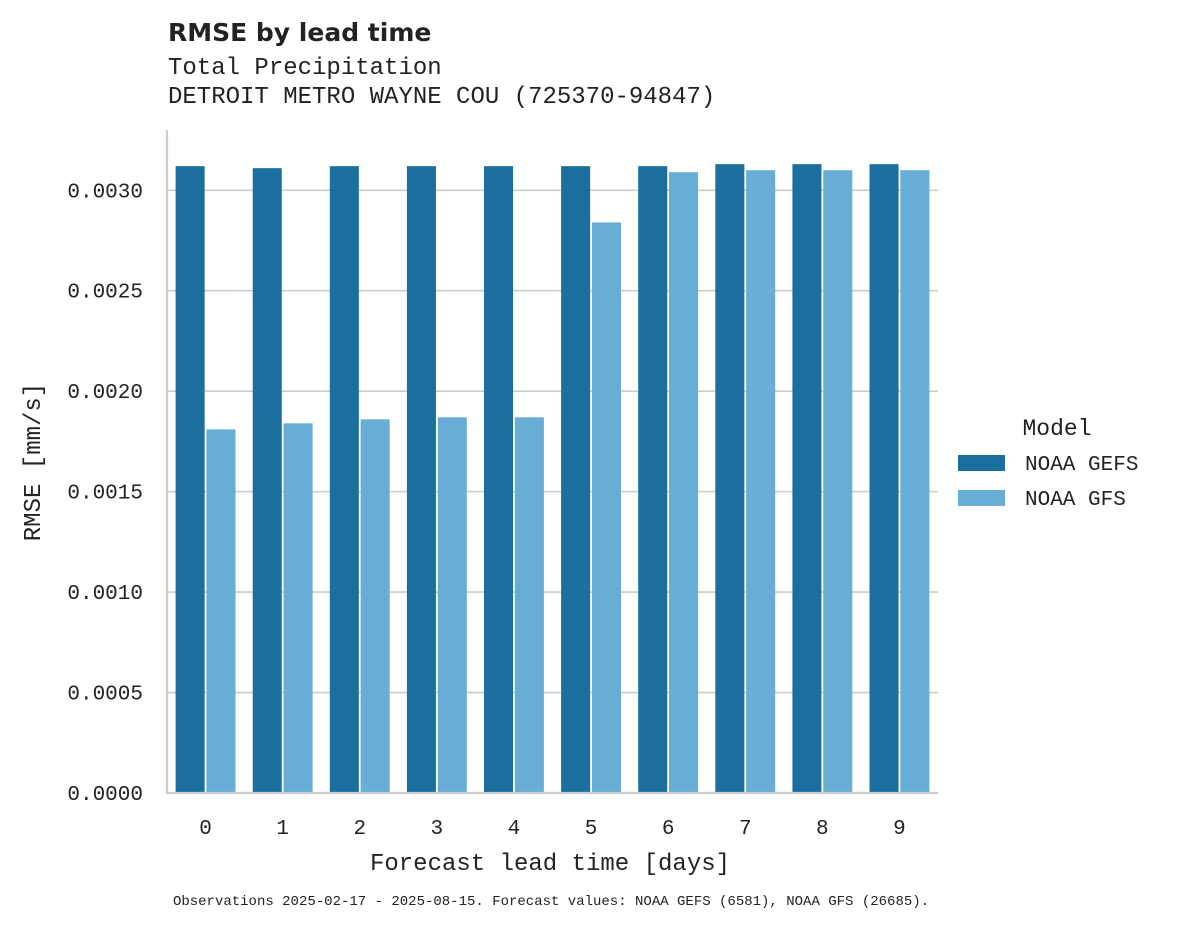  Describe the element at coordinates (899, 829) in the screenshot. I see `x-tick-label: 9` at that location.